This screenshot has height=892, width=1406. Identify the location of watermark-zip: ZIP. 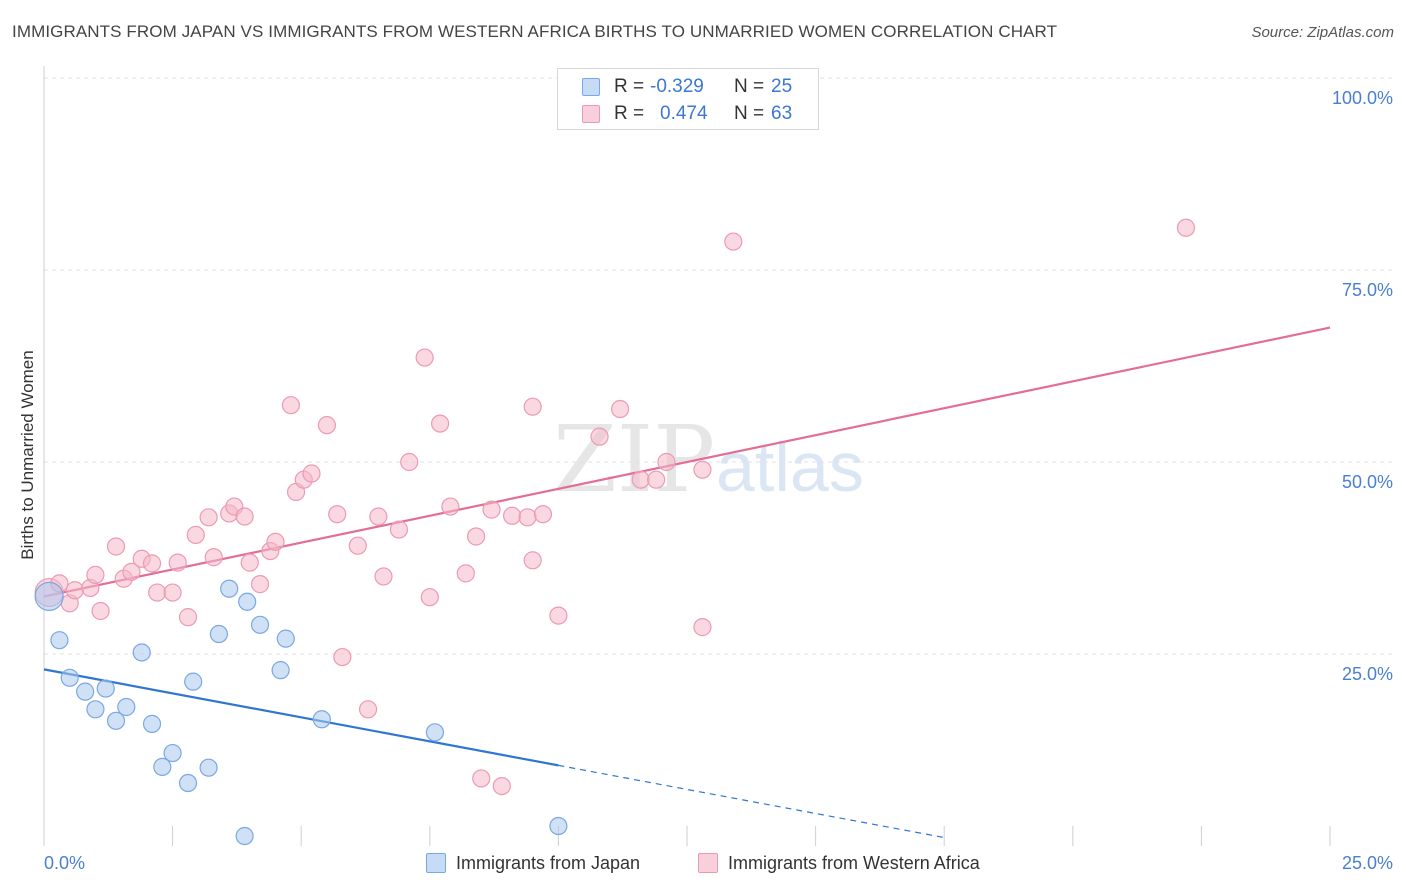
(634, 459).